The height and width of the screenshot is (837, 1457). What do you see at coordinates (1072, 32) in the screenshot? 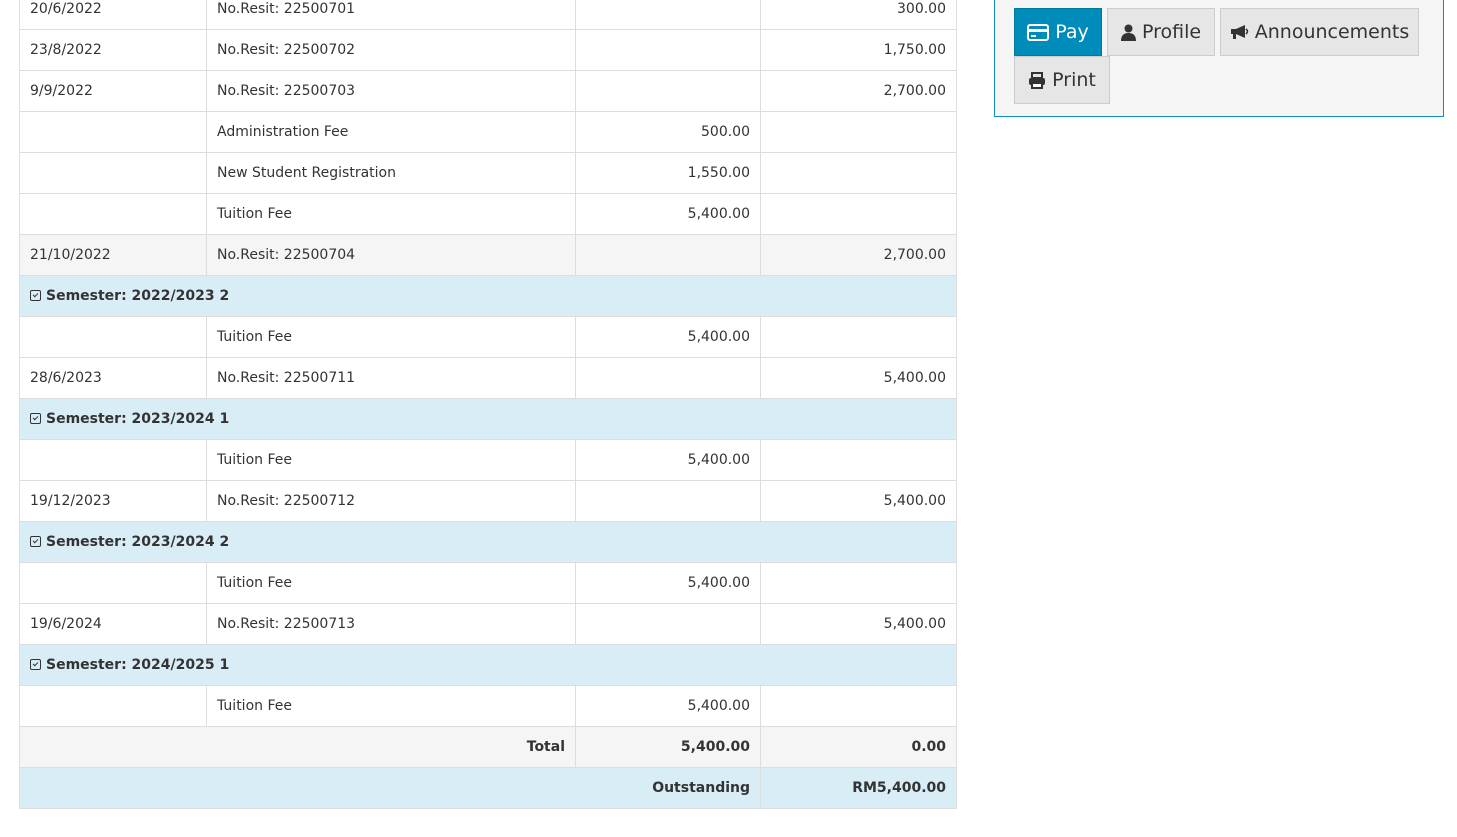
I see `pay-label: Pay` at bounding box center [1072, 32].